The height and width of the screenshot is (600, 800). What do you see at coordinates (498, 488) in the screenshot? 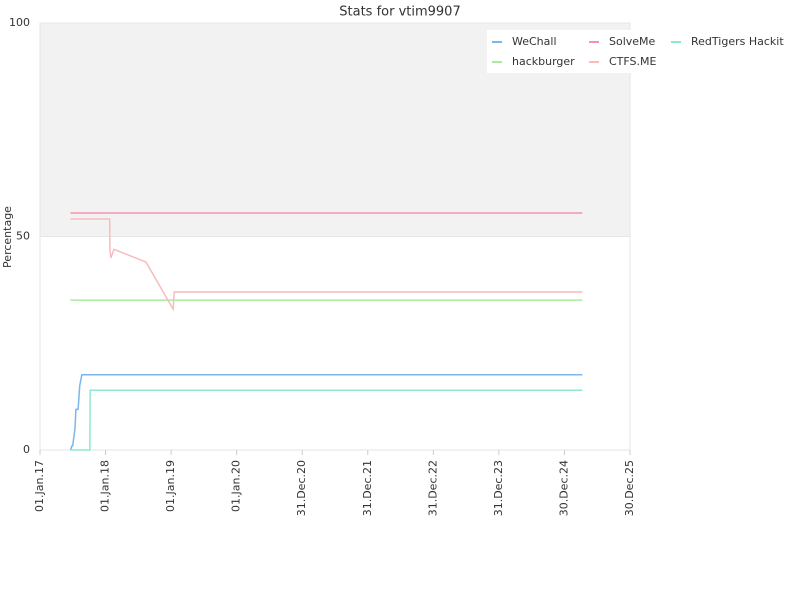
I see `x-tick-label: 31.Dec.23` at bounding box center [498, 488].